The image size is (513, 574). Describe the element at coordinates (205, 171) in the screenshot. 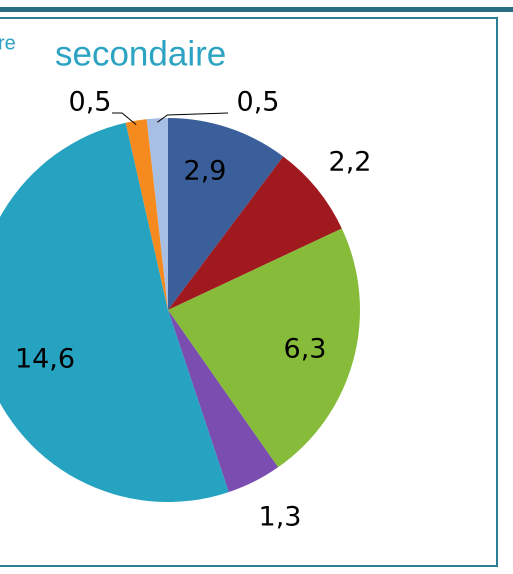

I see `data-label: 2,9` at that location.